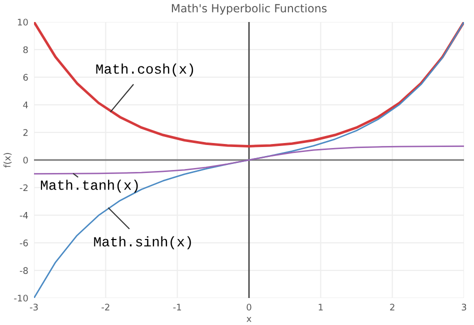  What do you see at coordinates (249, 319) in the screenshot?
I see `x-axis-title: x` at bounding box center [249, 319].